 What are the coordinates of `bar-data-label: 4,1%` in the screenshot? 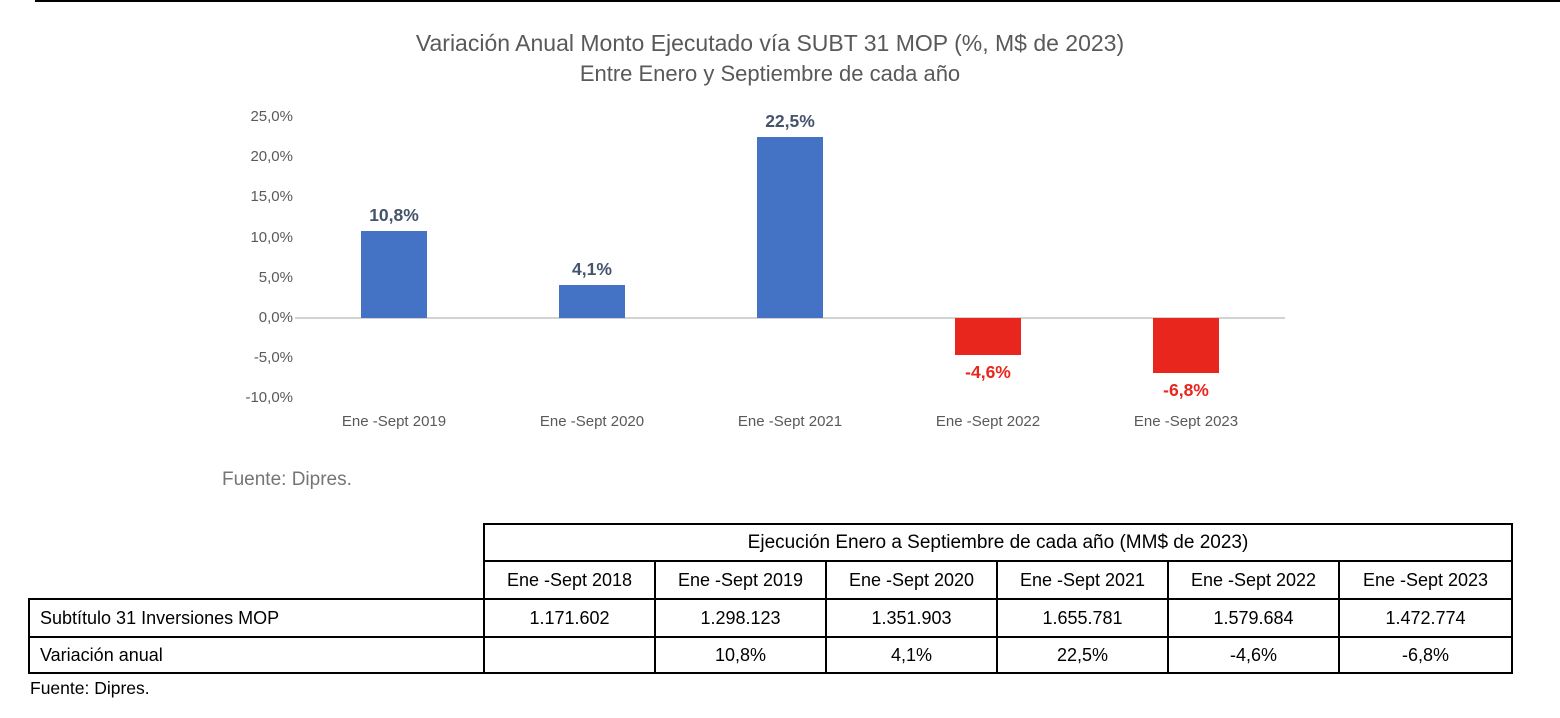 It's located at (592, 269).